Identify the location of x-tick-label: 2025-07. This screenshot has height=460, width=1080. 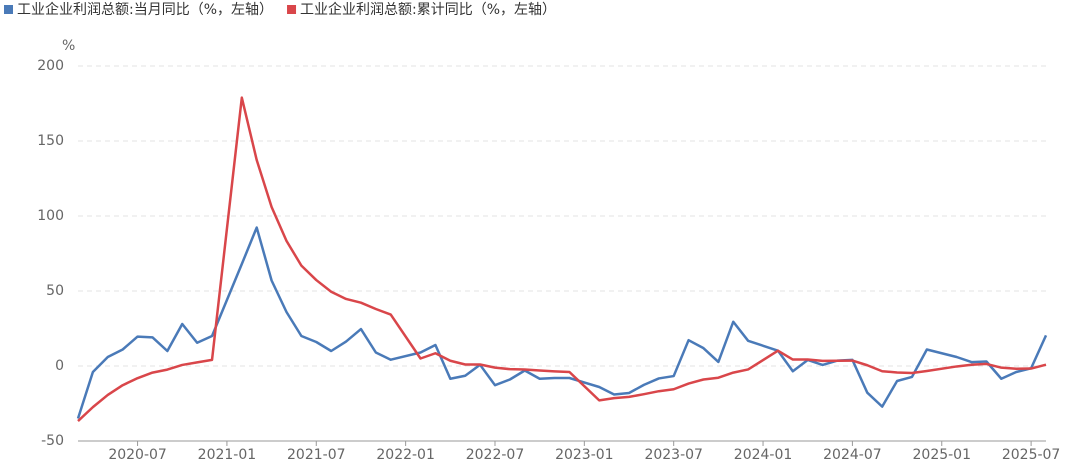
(1031, 453).